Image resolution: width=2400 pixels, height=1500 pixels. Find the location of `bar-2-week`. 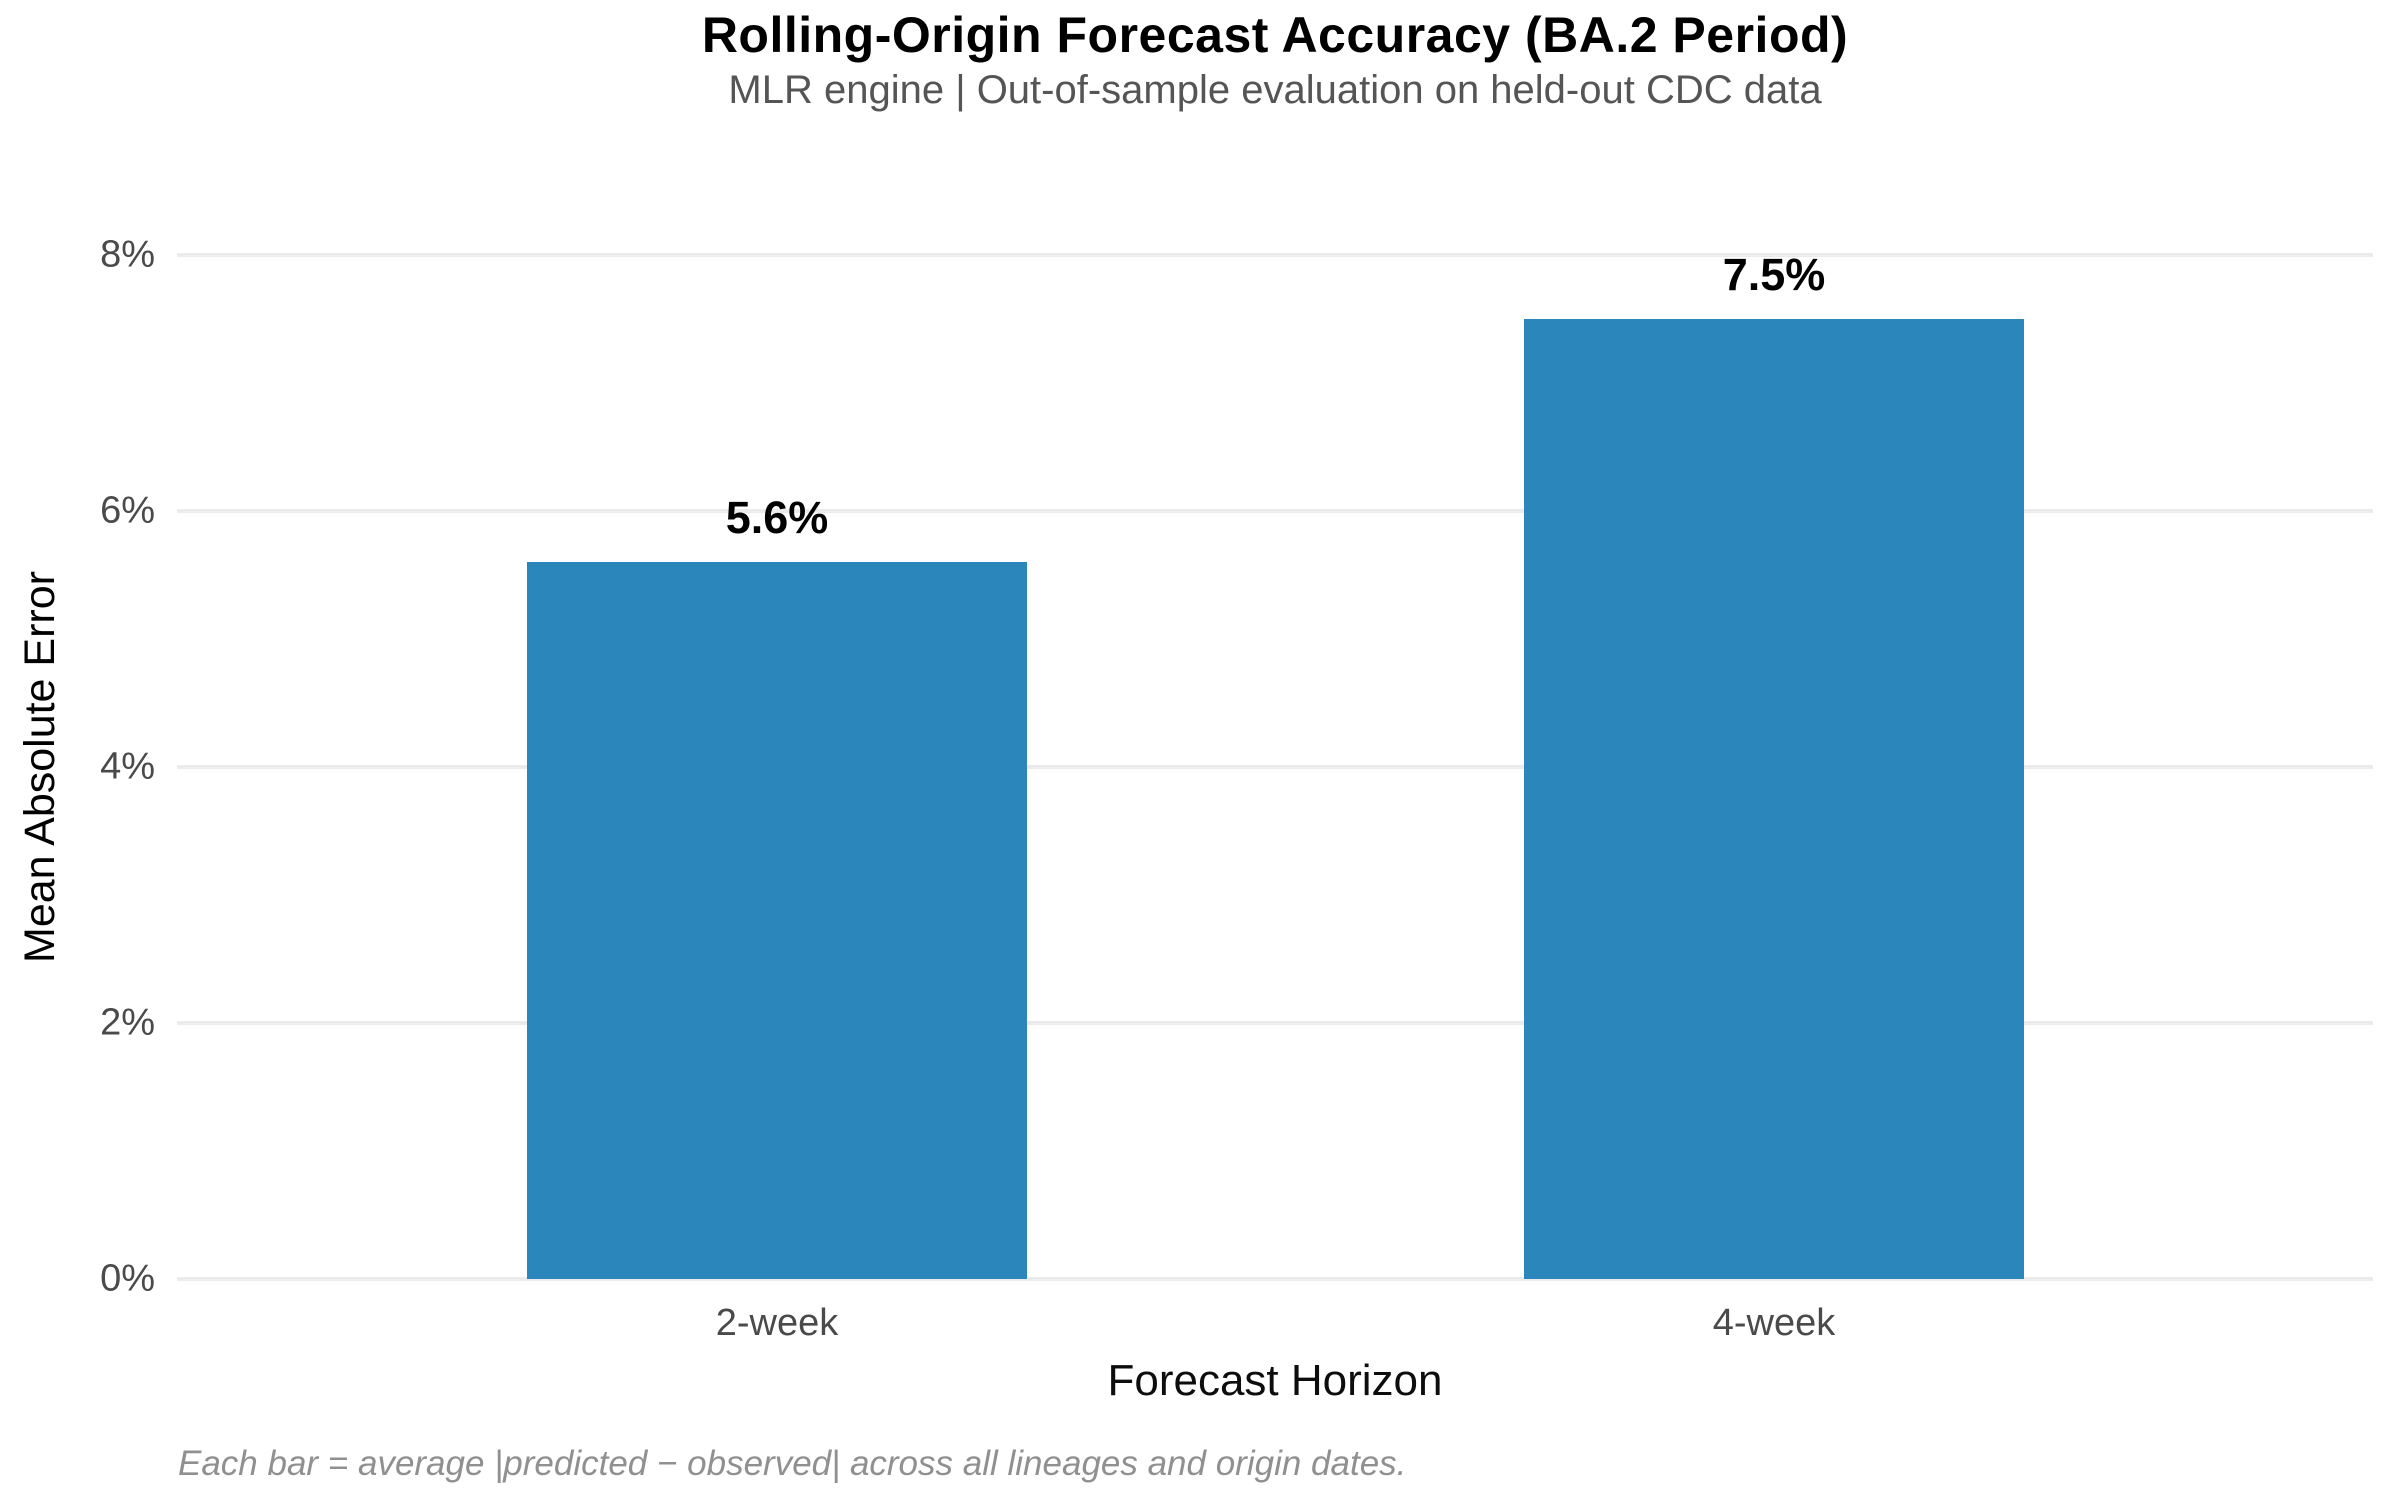

bar-2-week is located at coordinates (777, 920).